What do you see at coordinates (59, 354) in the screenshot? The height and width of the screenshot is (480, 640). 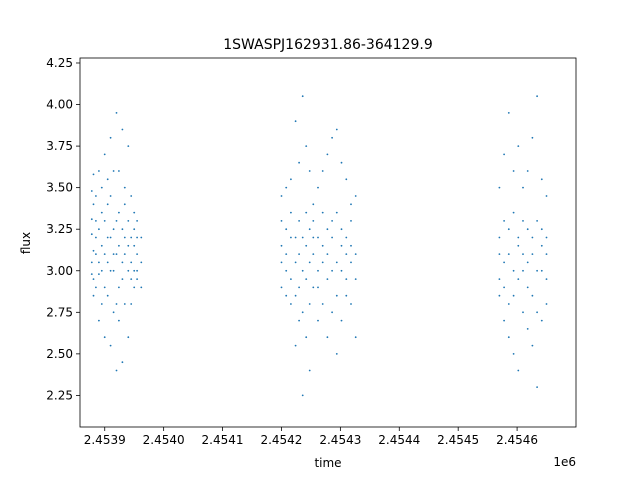 I see `y-tick-label: 2.50` at bounding box center [59, 354].